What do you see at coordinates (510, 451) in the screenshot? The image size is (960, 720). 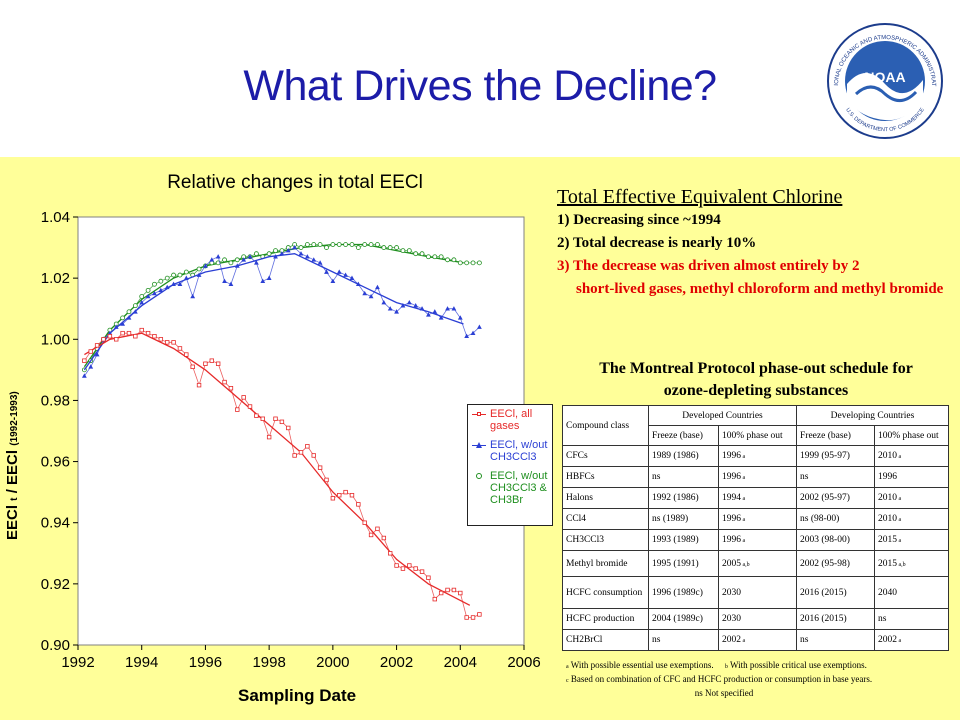 I see `legend-item-wout-ch3ccl3: EECl, w/out CH3CCl3` at bounding box center [510, 451].